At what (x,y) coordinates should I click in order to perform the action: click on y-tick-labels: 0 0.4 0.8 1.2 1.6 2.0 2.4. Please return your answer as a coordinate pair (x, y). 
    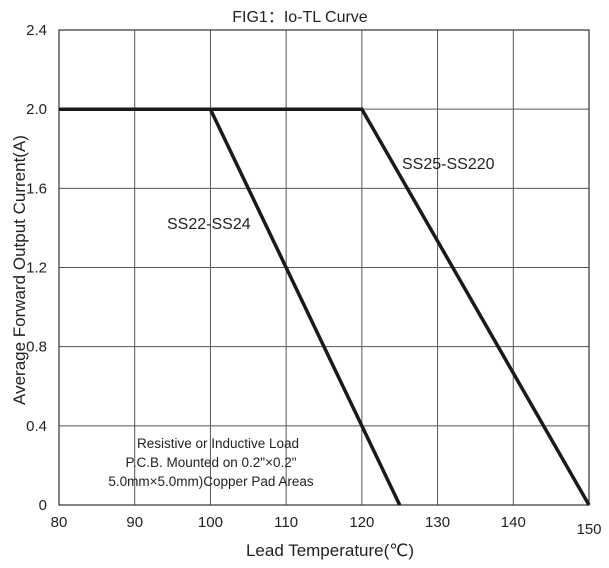
    Looking at the image, I should click on (36, 268).